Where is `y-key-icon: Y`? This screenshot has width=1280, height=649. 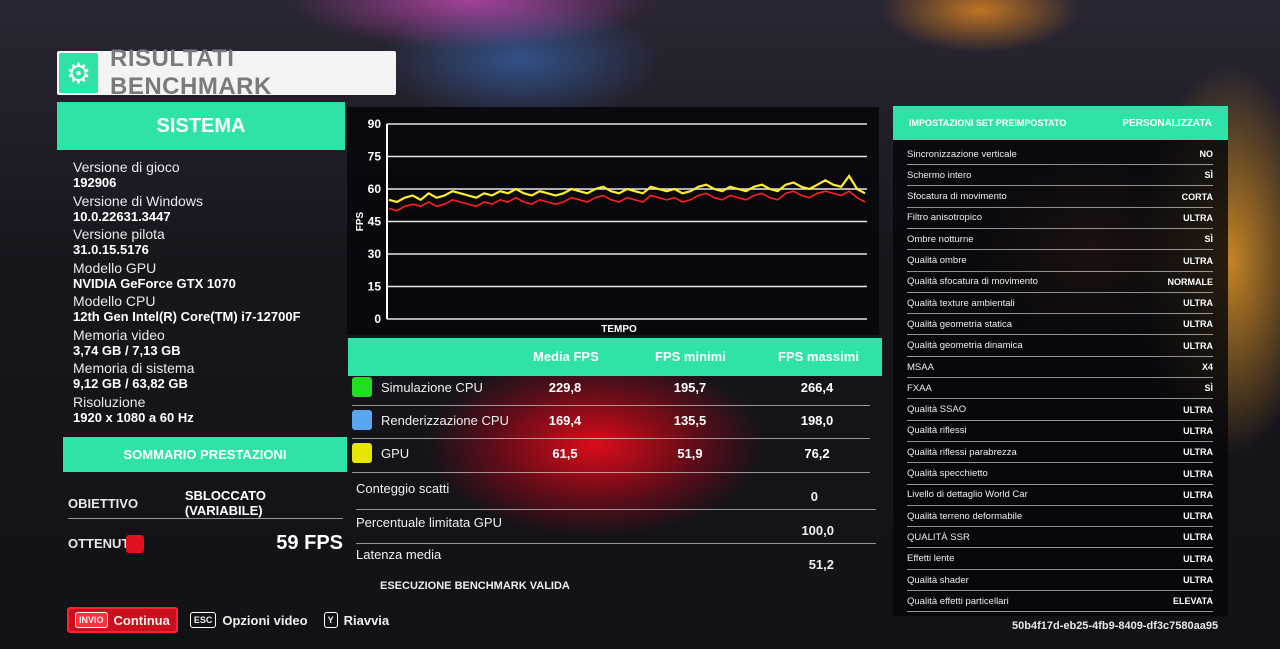
y-key-icon: Y is located at coordinates (330, 620).